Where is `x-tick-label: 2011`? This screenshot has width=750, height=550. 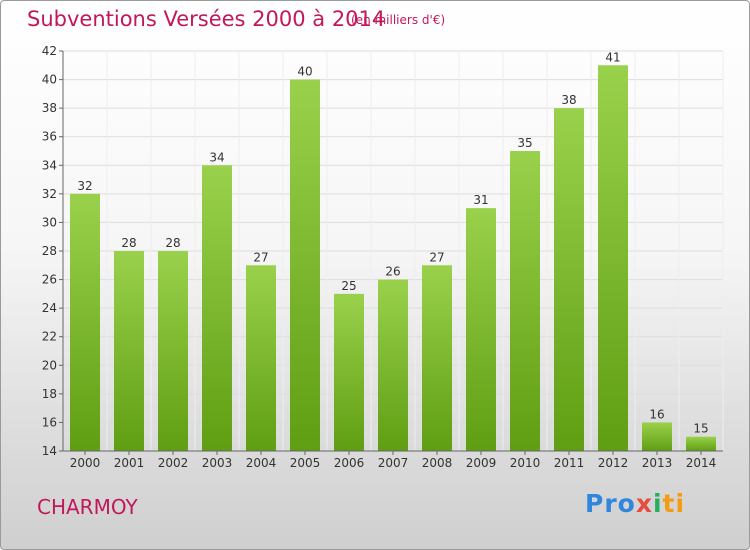
x-tick-label: 2011 is located at coordinates (569, 463).